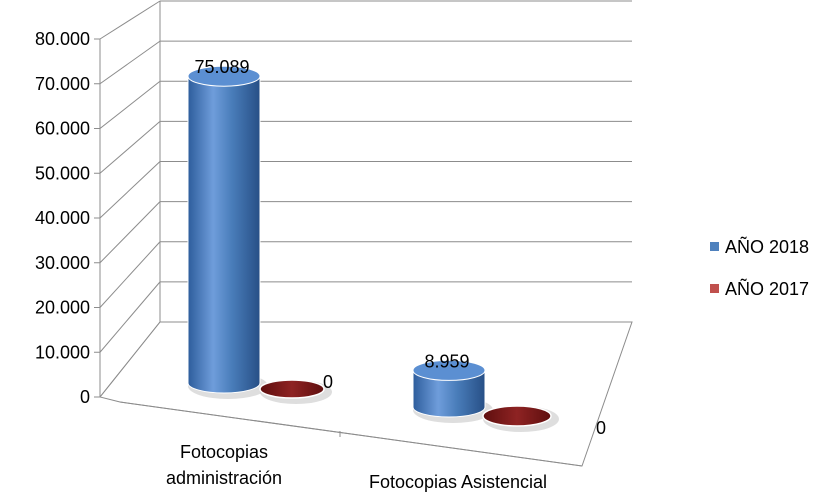 The width and height of the screenshot is (833, 497). I want to click on y-tick-label: 80.000, so click(62, 39).